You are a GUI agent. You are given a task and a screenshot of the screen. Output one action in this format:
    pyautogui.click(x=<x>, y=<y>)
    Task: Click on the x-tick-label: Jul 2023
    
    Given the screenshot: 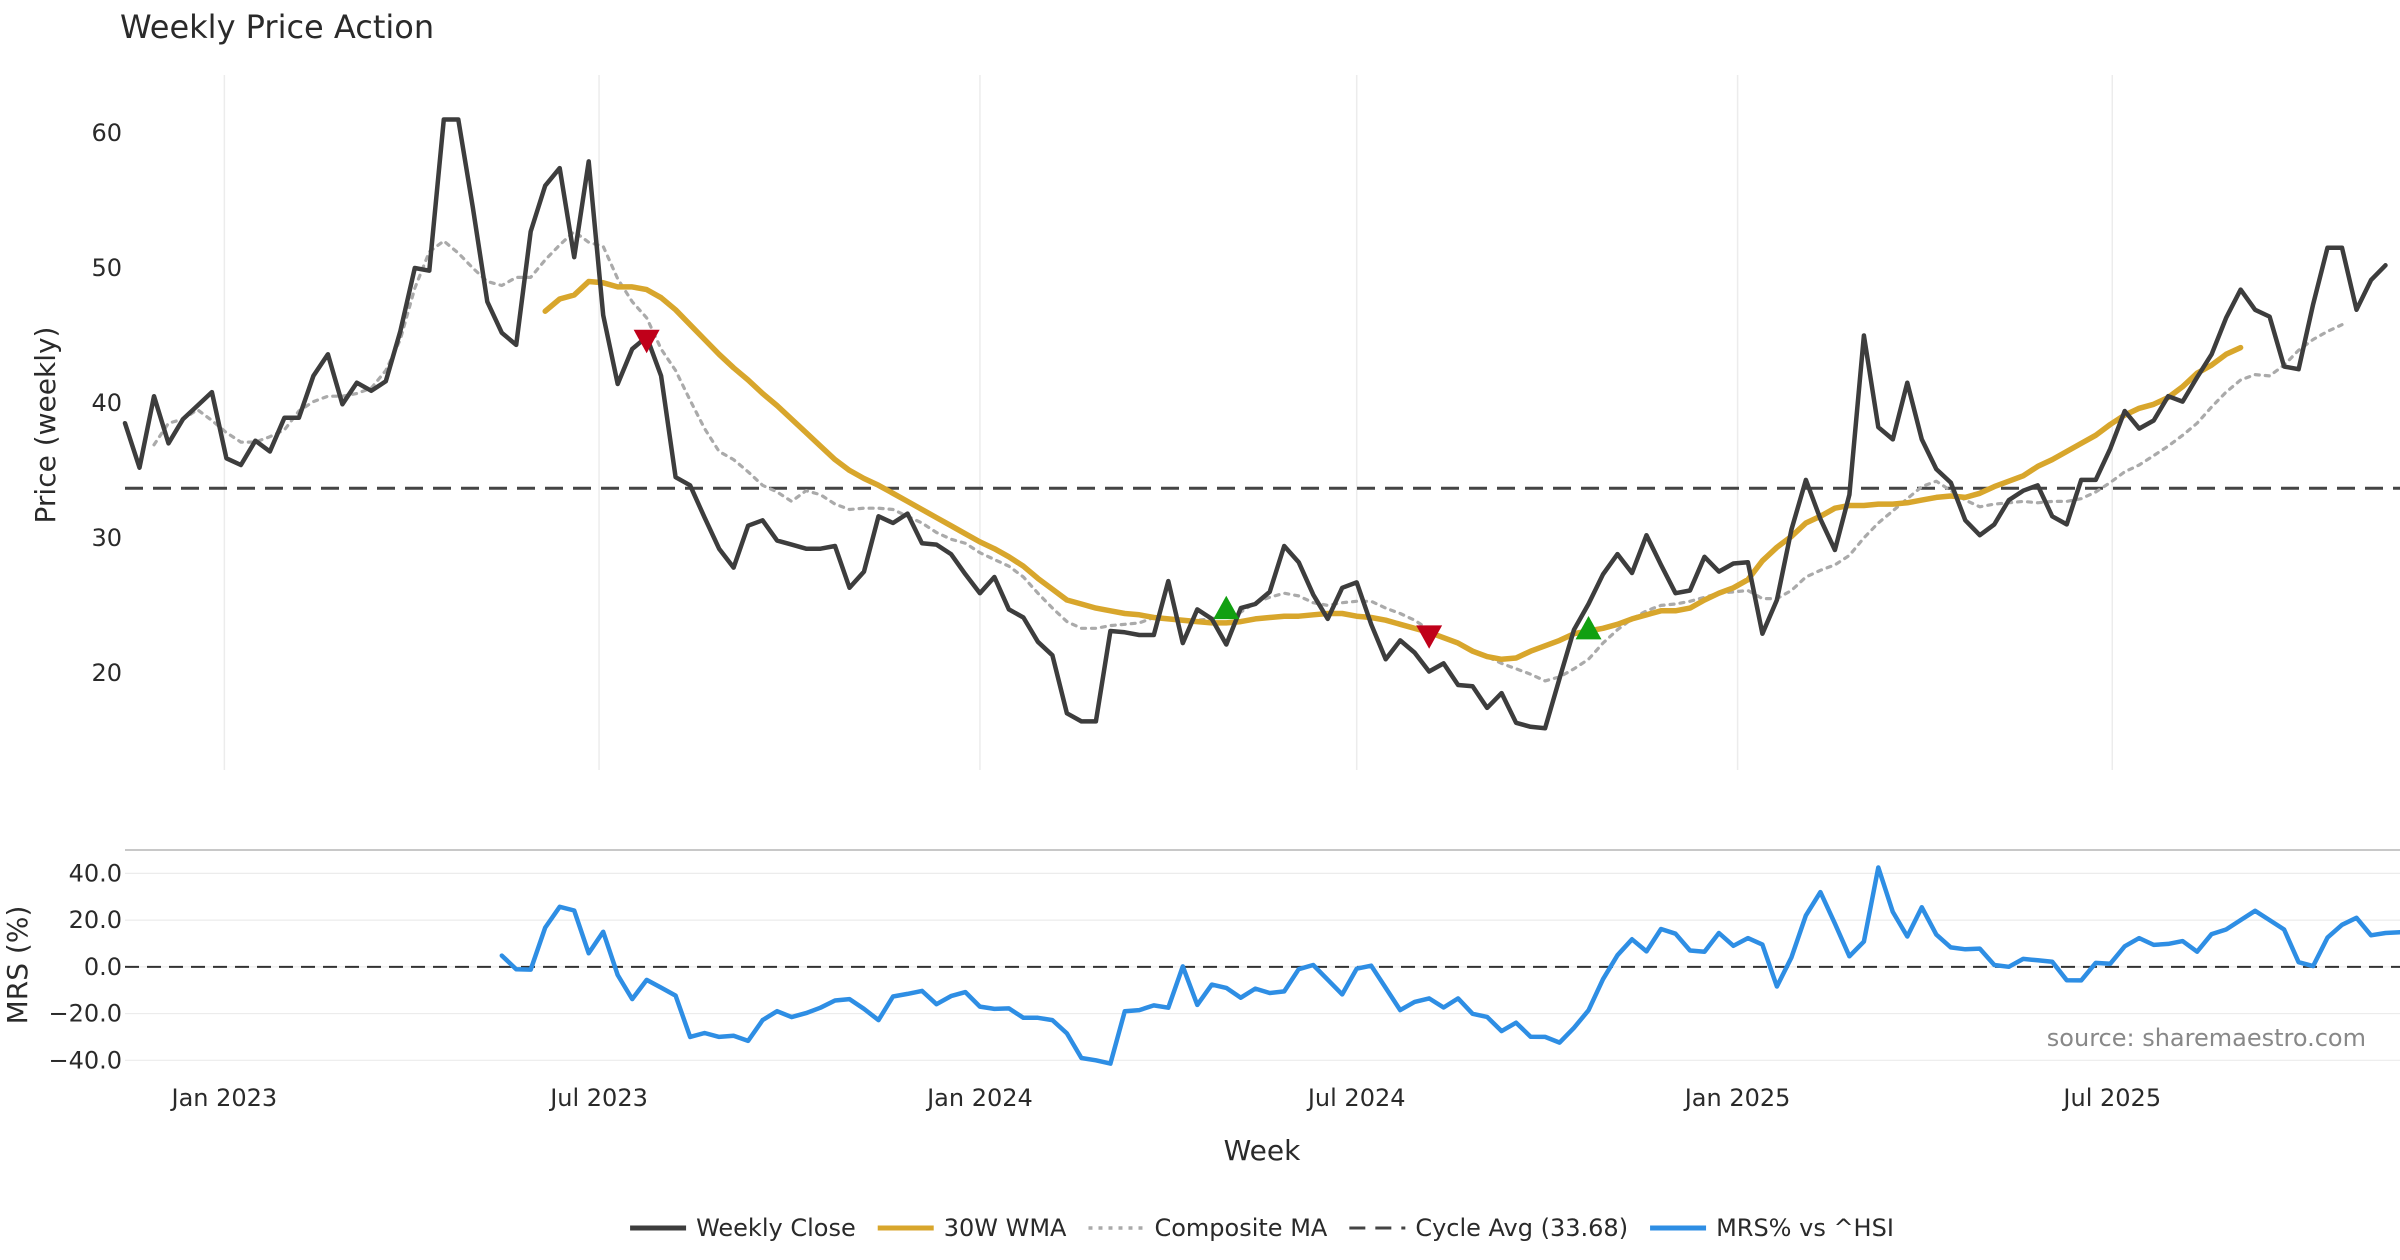 What is the action you would take?
    pyautogui.click(x=598, y=1098)
    